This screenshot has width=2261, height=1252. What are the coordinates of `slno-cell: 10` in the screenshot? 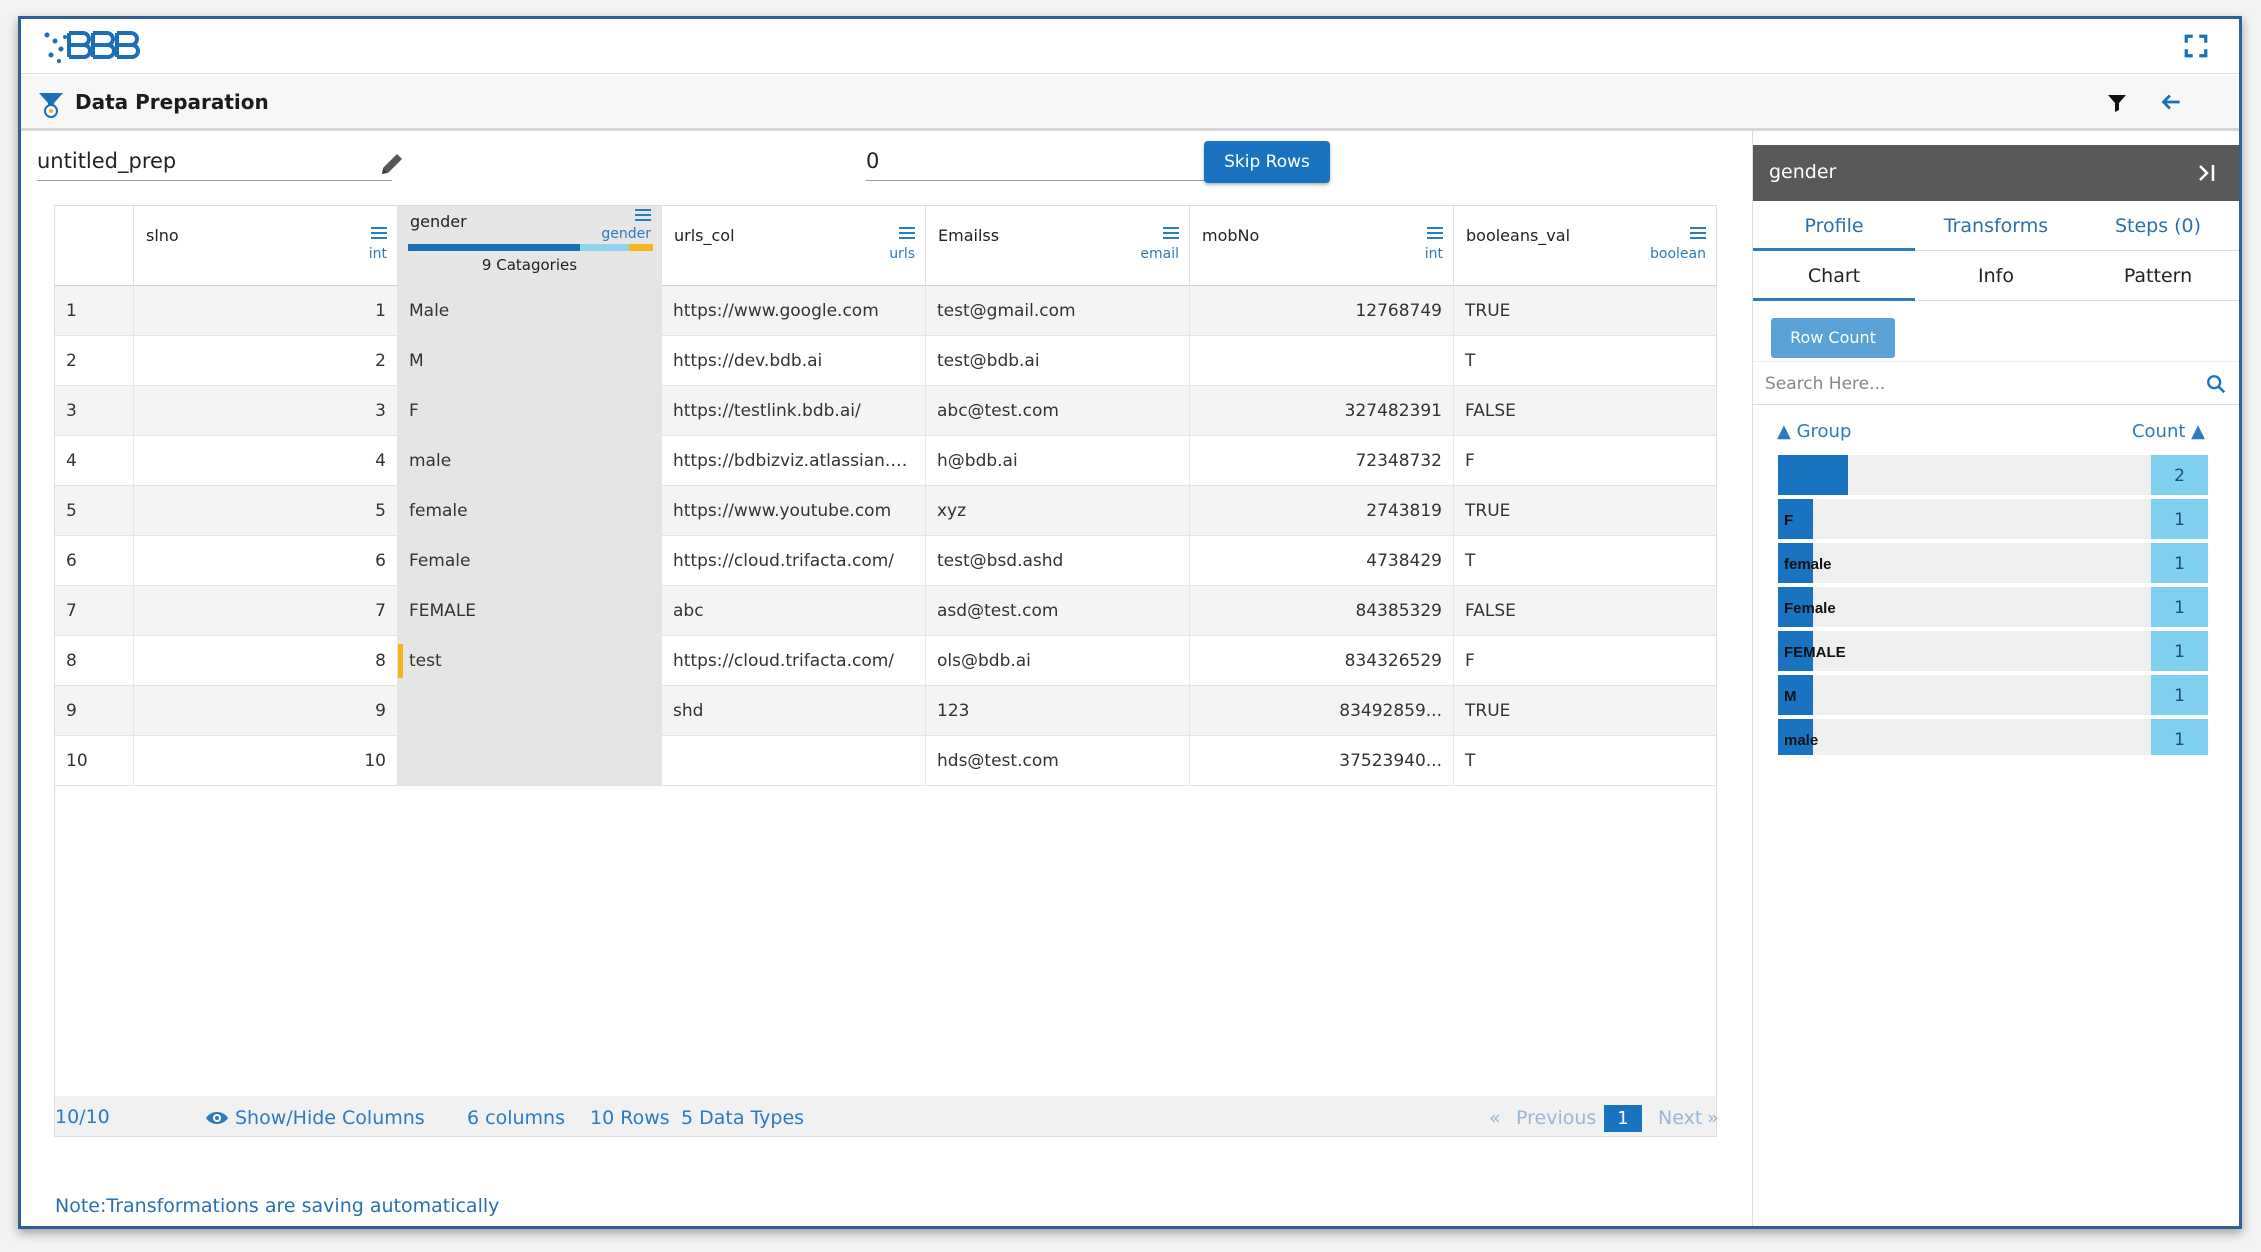 It's located at (266, 761).